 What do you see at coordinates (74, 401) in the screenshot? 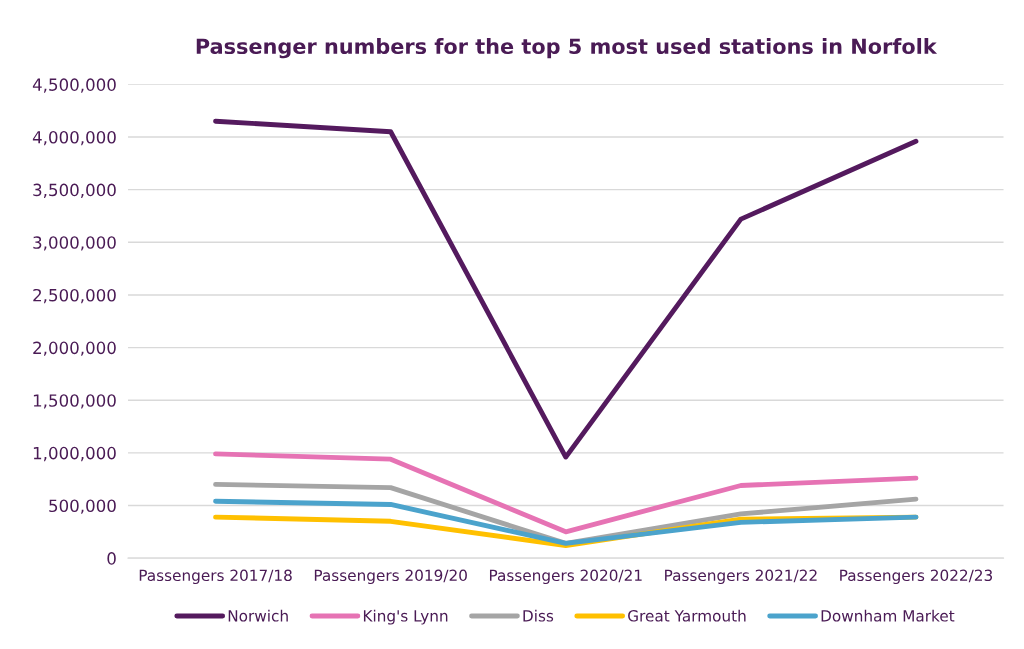
I see `y-tick-label: 1,500,000` at bounding box center [74, 401].